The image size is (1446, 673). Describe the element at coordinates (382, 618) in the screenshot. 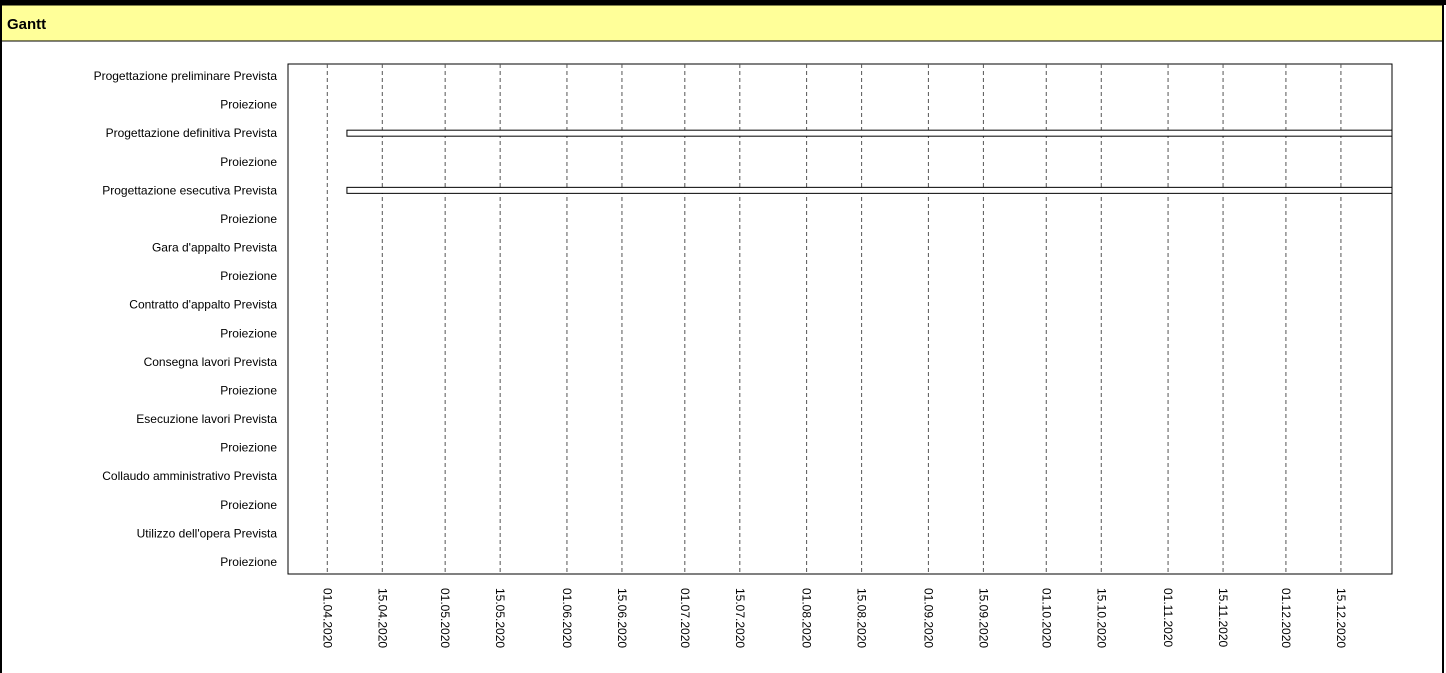

I see `x-tick-label: 15.04.2020` at that location.